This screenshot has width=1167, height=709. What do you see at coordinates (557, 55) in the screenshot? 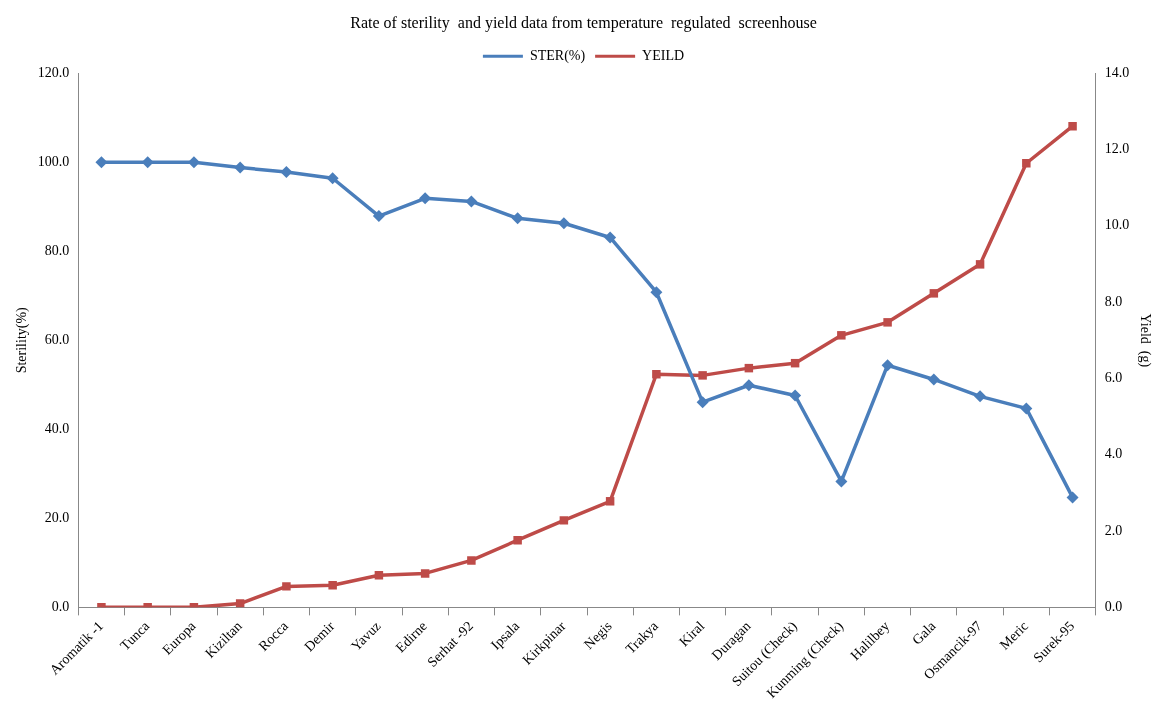
I see `legend-label: STER(%)` at bounding box center [557, 55].